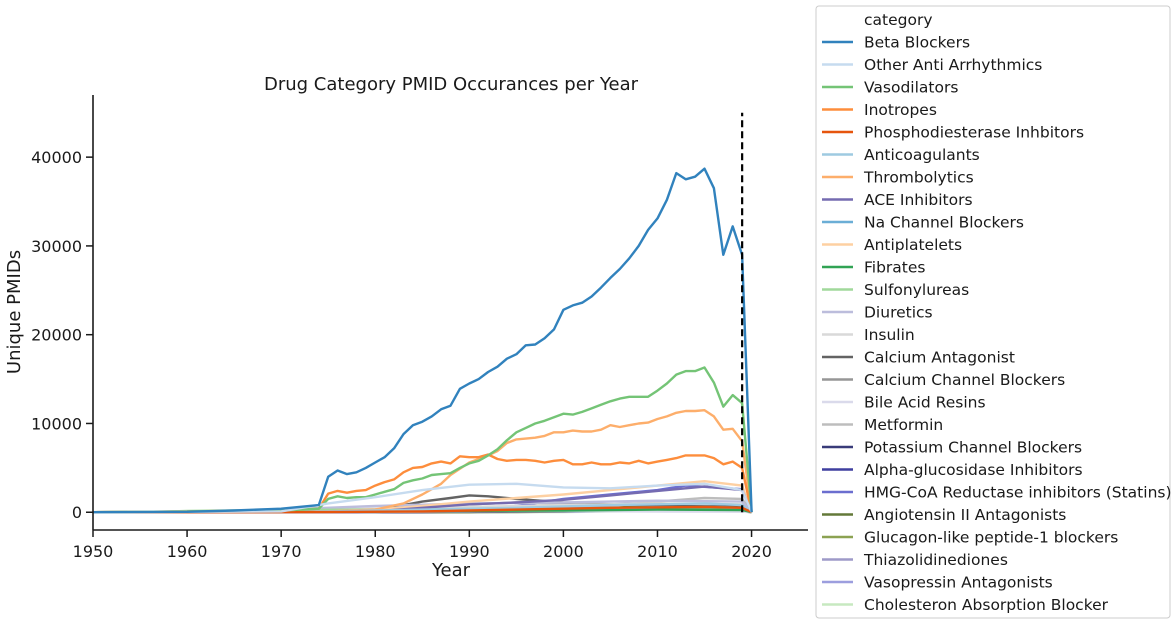 Image resolution: width=1176 pixels, height=626 pixels. I want to click on x-tick-label: 2010, so click(657, 551).